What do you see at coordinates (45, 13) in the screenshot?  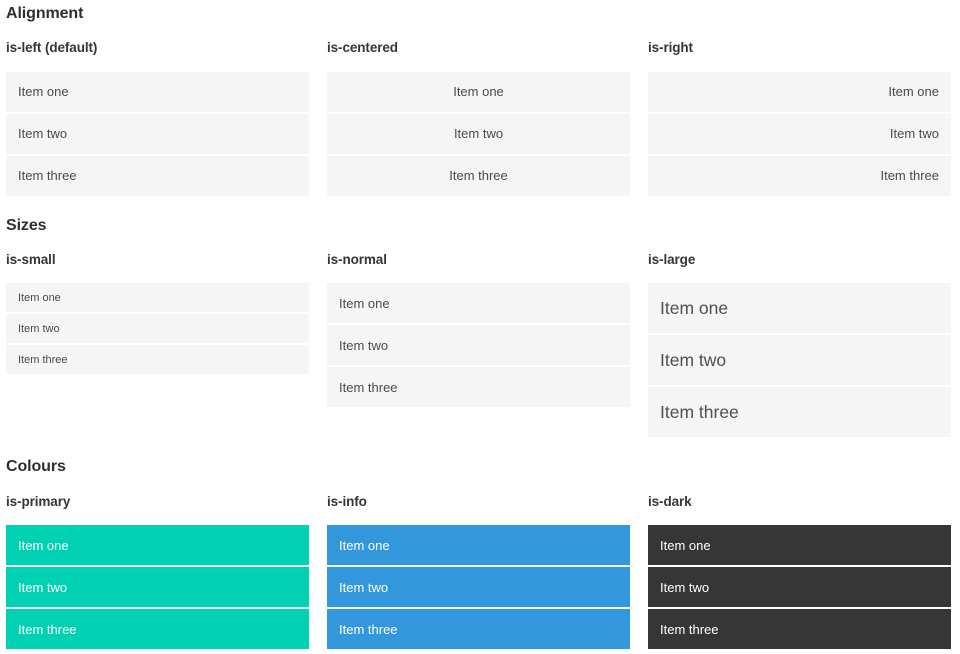 I see `section-title: Alignment` at bounding box center [45, 13].